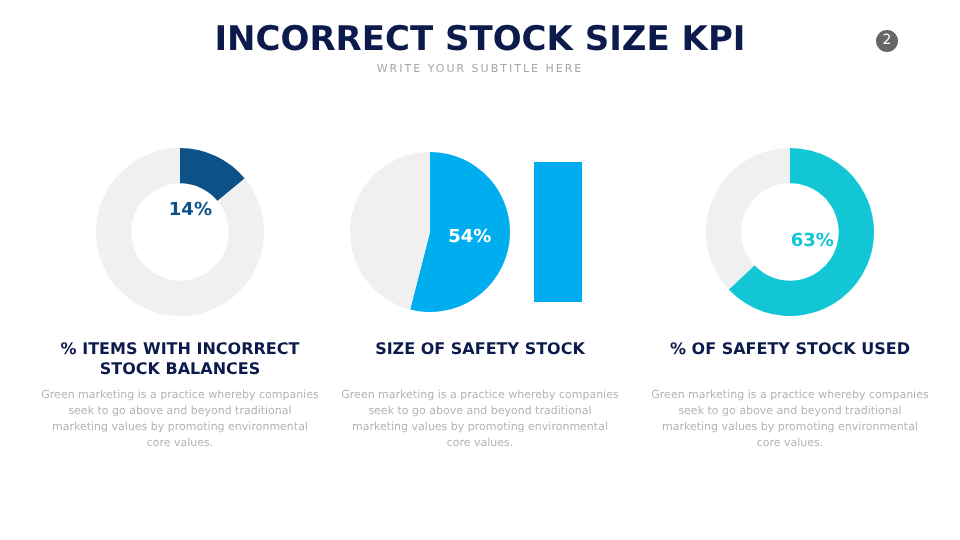 Image resolution: width=960 pixels, height=540 pixels. Describe the element at coordinates (190, 210) in the screenshot. I see `data-label: 14%` at that location.